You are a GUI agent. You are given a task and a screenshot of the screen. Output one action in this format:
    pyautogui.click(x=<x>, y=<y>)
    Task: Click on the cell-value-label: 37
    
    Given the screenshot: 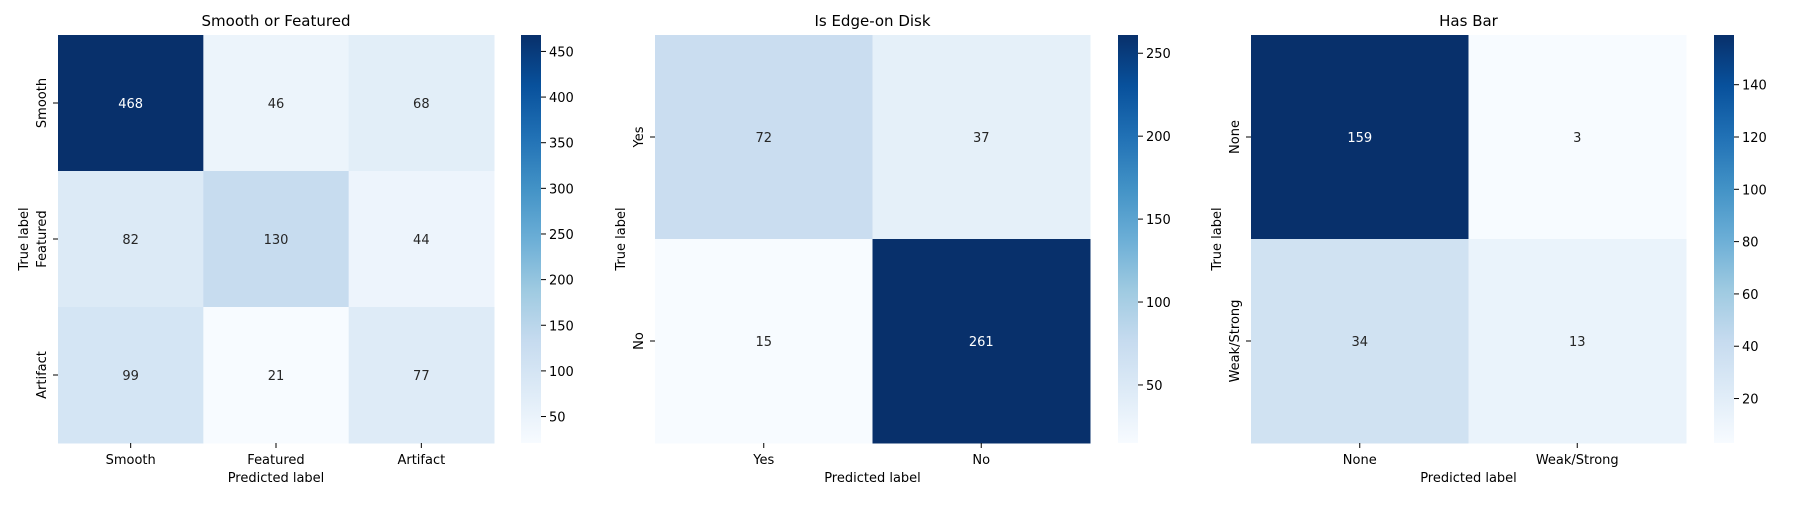 What is the action you would take?
    pyautogui.click(x=981, y=138)
    